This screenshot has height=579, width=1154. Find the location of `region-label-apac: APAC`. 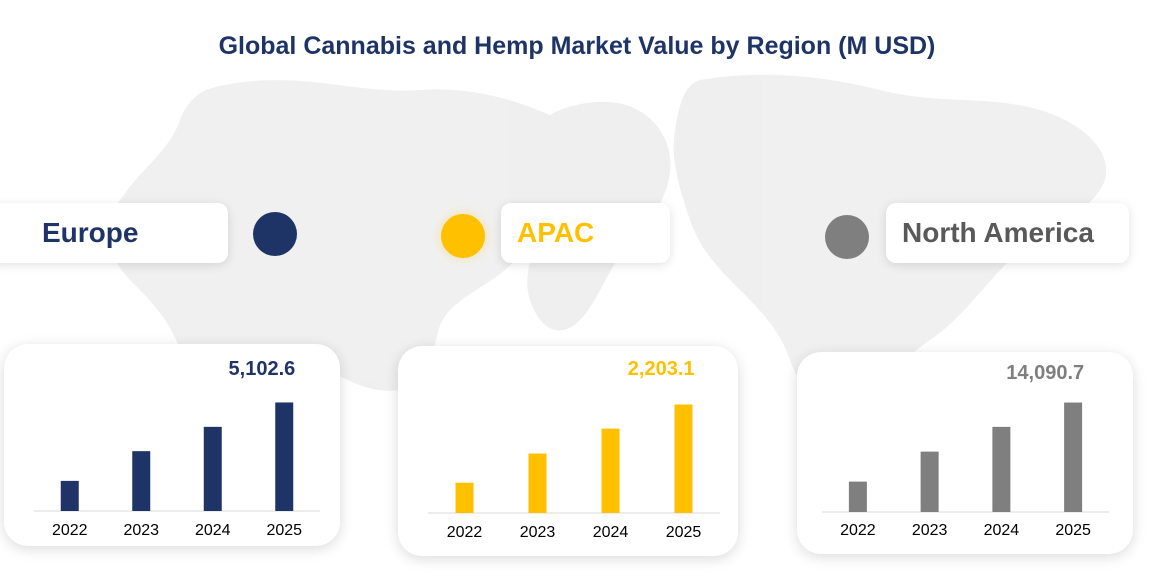

region-label-apac: APAC is located at coordinates (585, 233).